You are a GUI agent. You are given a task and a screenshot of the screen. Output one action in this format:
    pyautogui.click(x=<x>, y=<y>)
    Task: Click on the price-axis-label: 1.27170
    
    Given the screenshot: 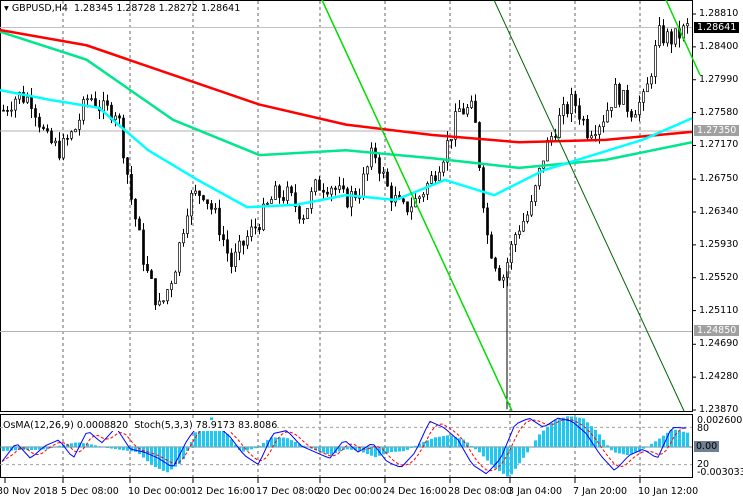 What is the action you would take?
    pyautogui.click(x=719, y=145)
    